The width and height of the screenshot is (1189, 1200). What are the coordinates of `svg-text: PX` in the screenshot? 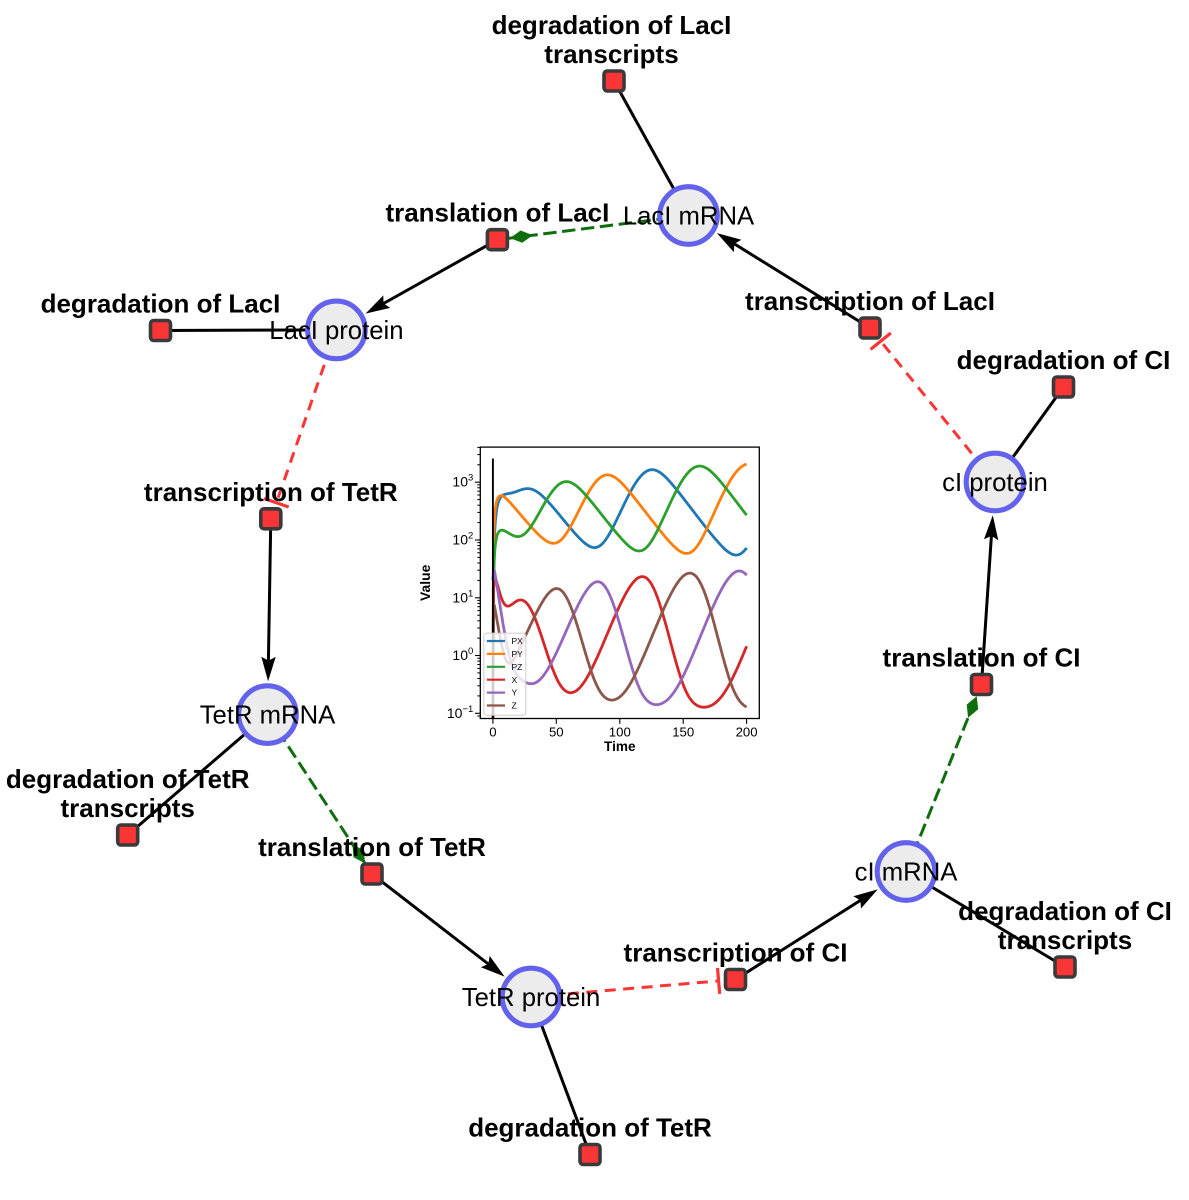 It's located at (518, 641).